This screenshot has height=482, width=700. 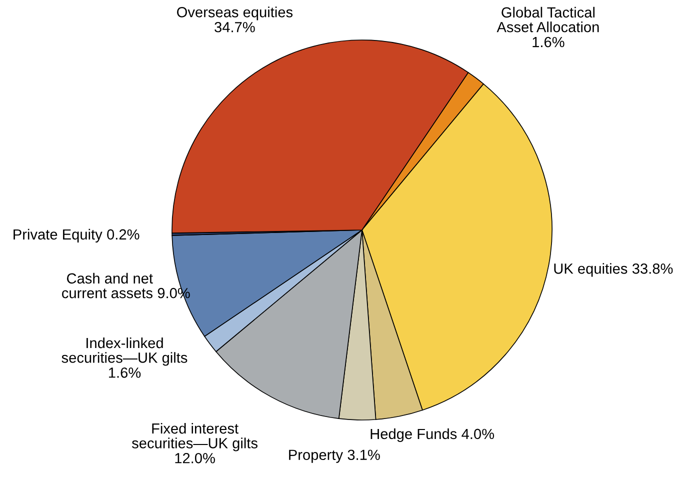 What do you see at coordinates (478, 434) in the screenshot?
I see `data-label: 4.0%` at bounding box center [478, 434].